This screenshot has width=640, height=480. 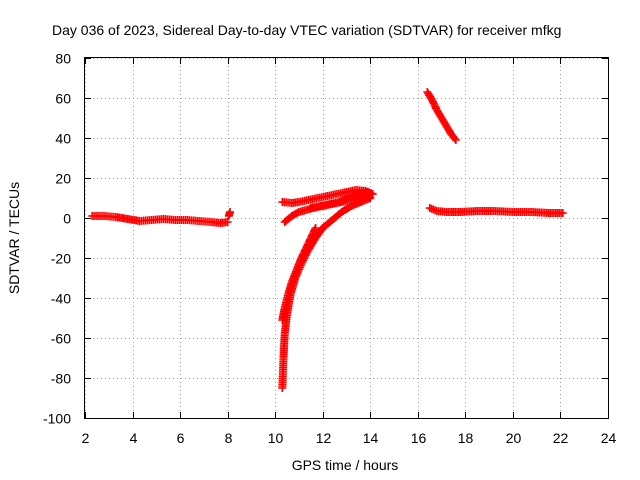 I want to click on x-tick-label: 4, so click(x=134, y=438).